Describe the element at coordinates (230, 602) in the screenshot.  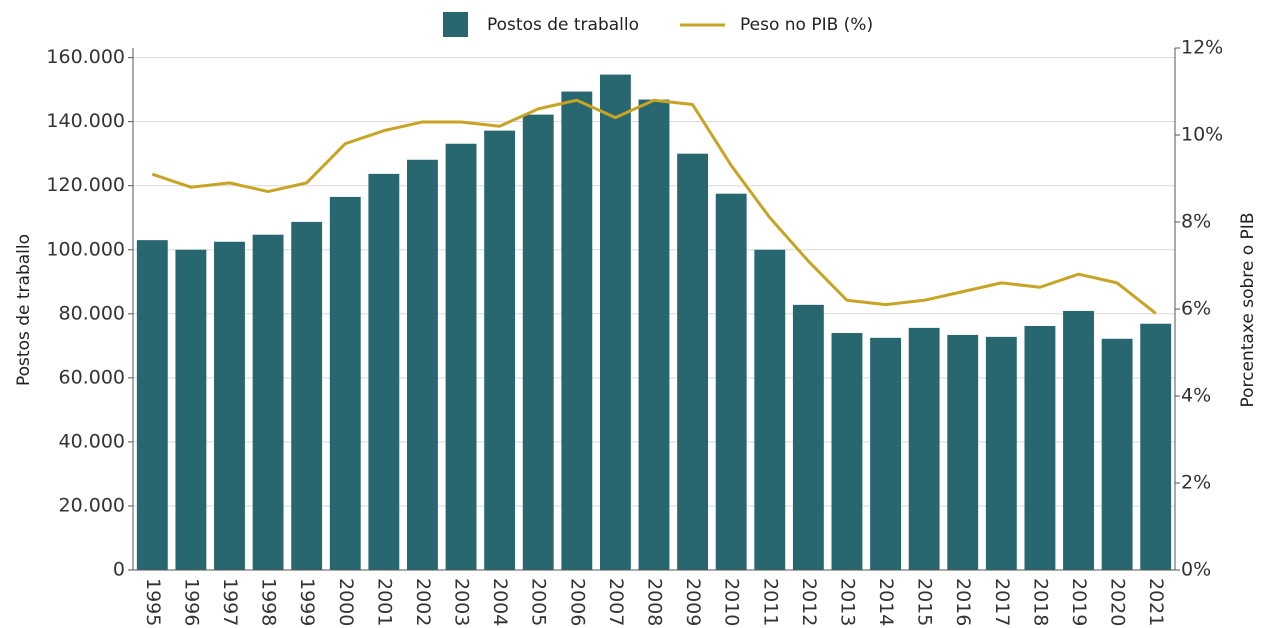
I see `x-tick-label: 1997` at that location.